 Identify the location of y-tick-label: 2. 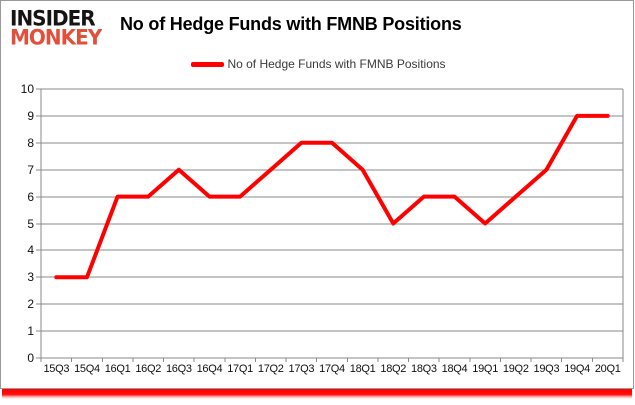
(30, 304).